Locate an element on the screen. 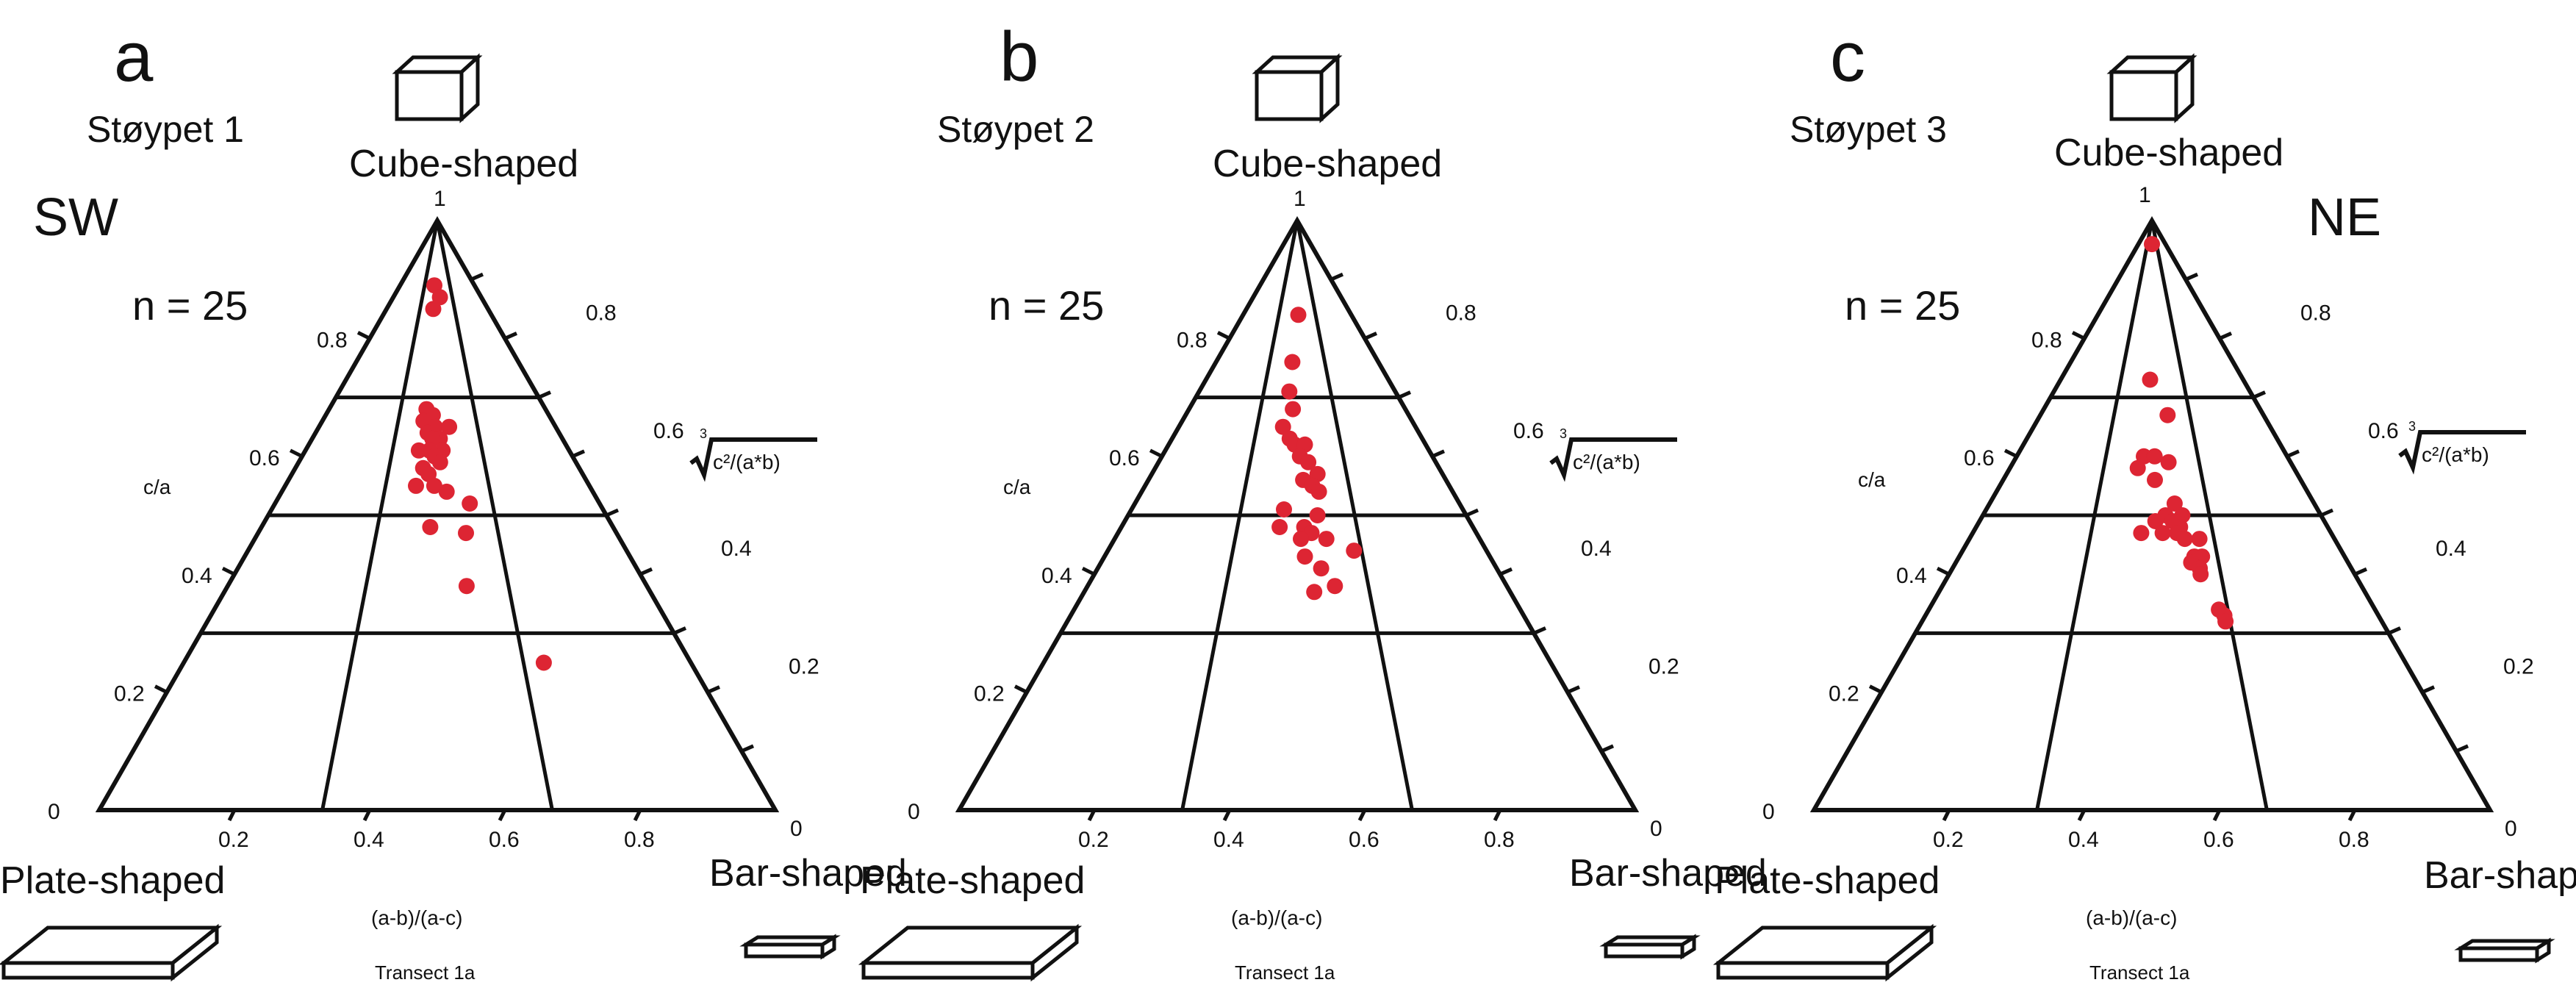 The height and width of the screenshot is (999, 2576). right-axis-formula: 3 c²/(a*b) is located at coordinates (2462, 447).